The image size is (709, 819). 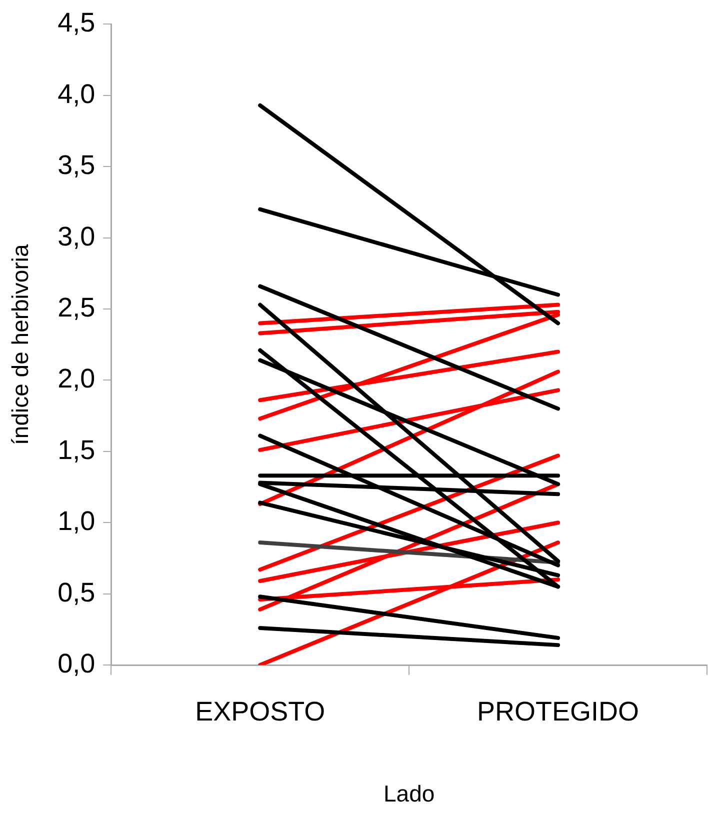 I want to click on x-axis-title: Lado, so click(x=409, y=793).